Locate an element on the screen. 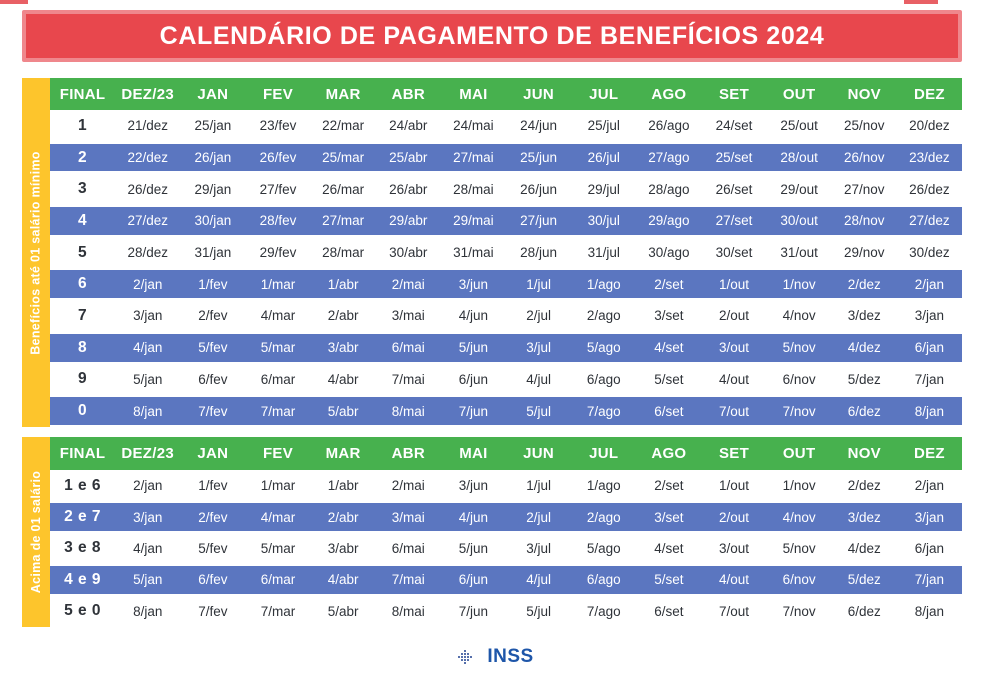 The width and height of the screenshot is (984, 679). payment-date-cell: 7/out is located at coordinates (733, 411).